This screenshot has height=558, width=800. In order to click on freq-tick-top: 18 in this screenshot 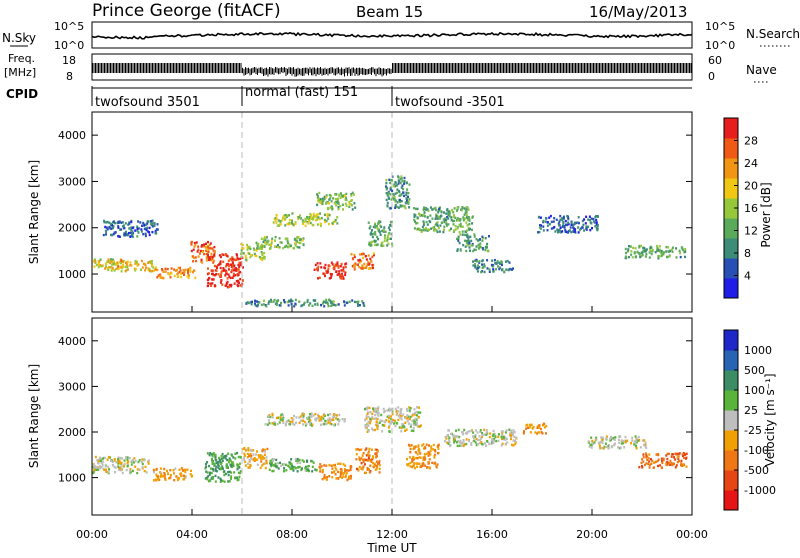, I will do `click(69, 60)`.